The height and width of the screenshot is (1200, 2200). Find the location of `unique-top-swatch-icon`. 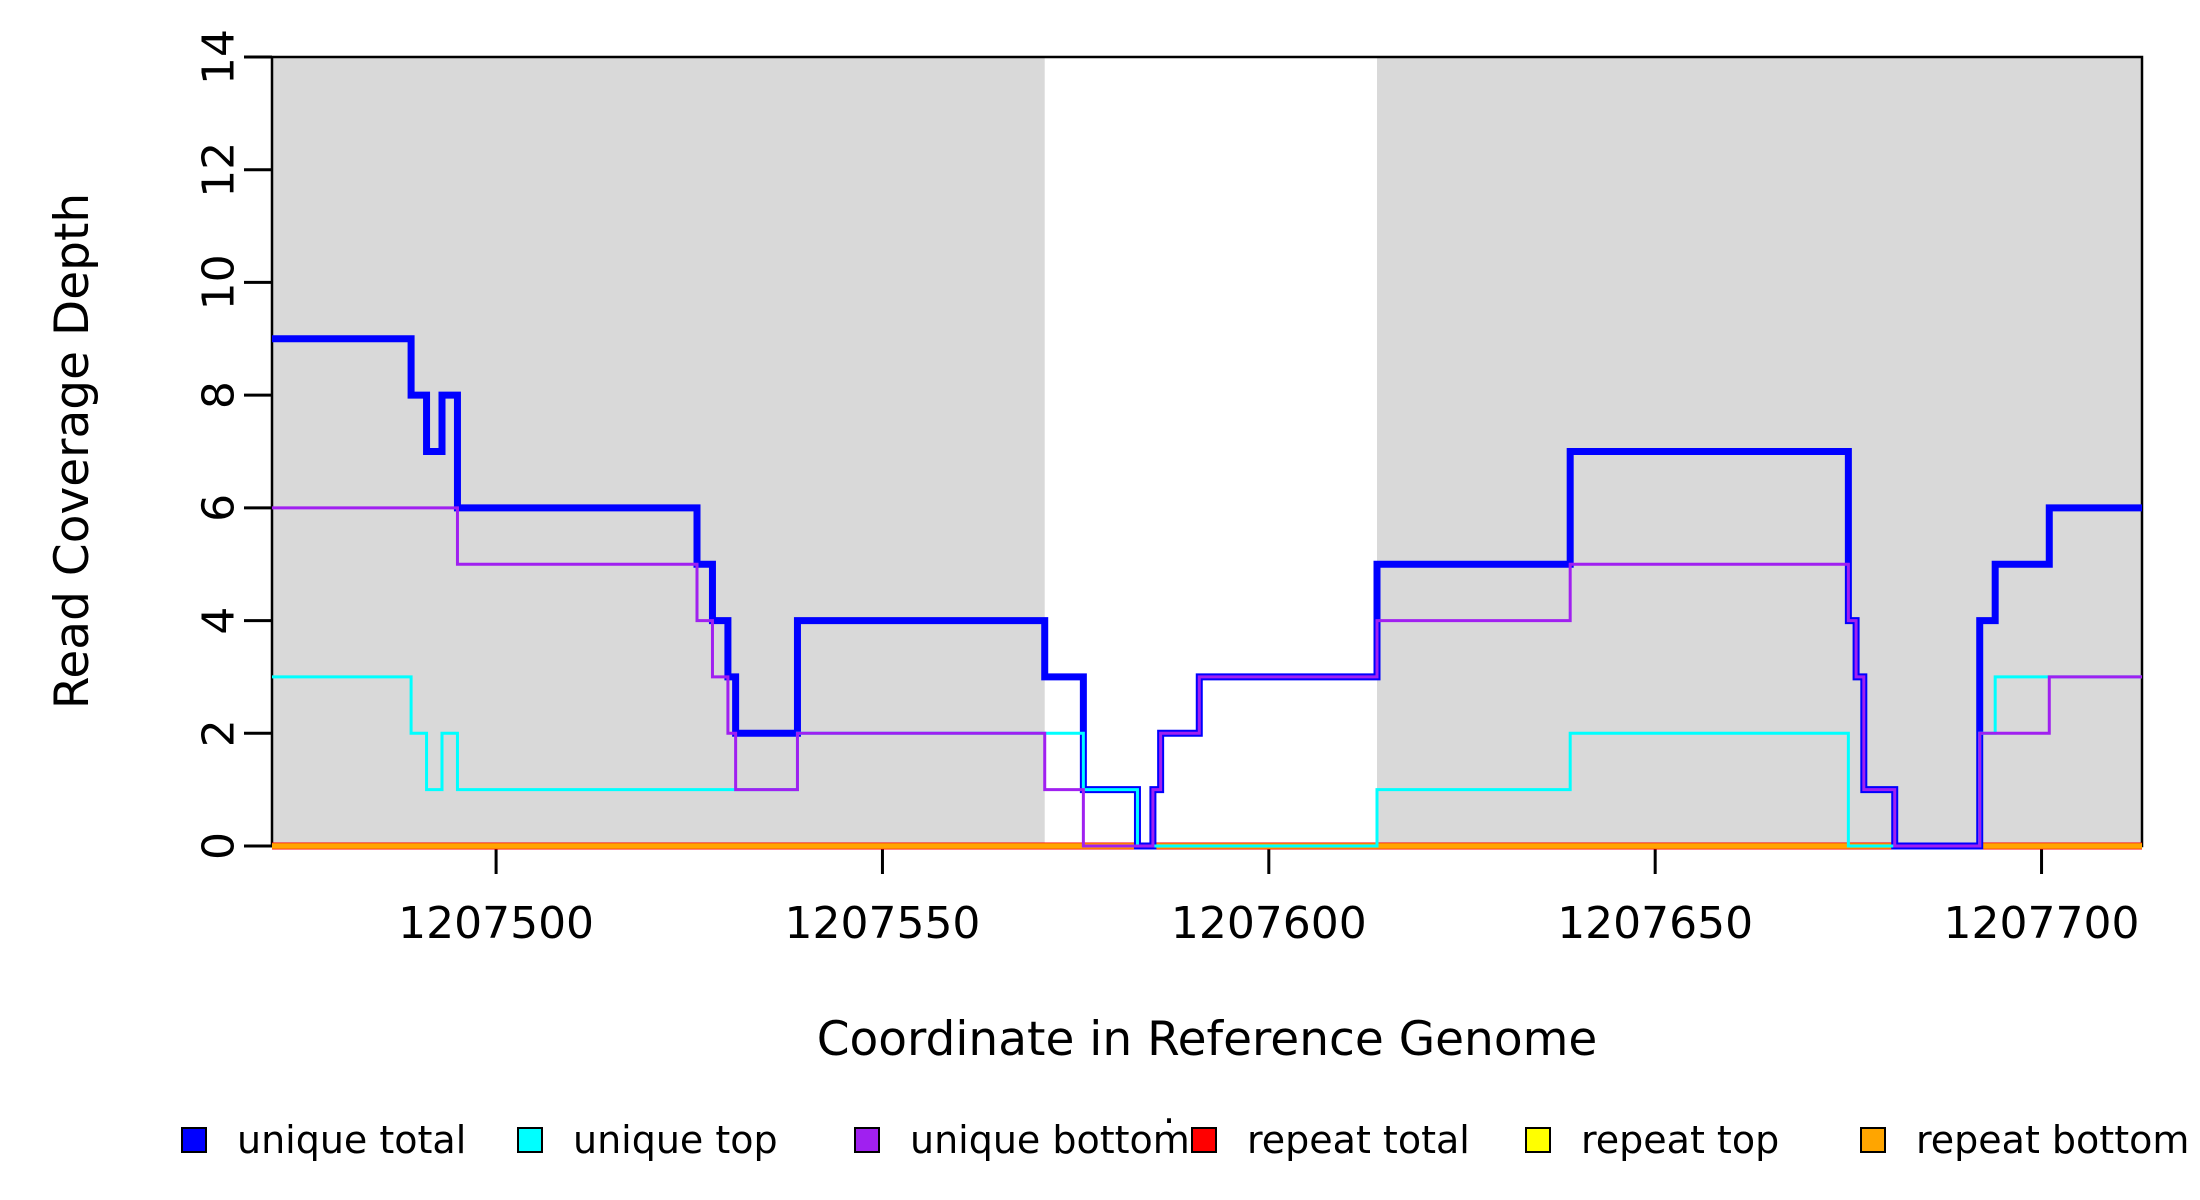

unique-top-swatch-icon is located at coordinates (530, 1140).